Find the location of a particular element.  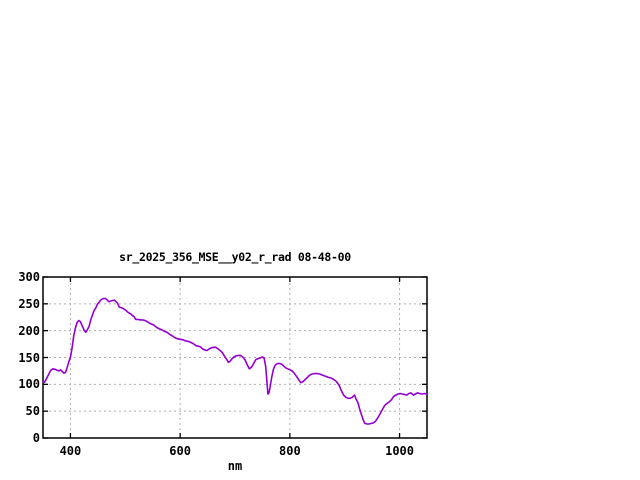

y-tick-label: 50 is located at coordinates (32, 411).